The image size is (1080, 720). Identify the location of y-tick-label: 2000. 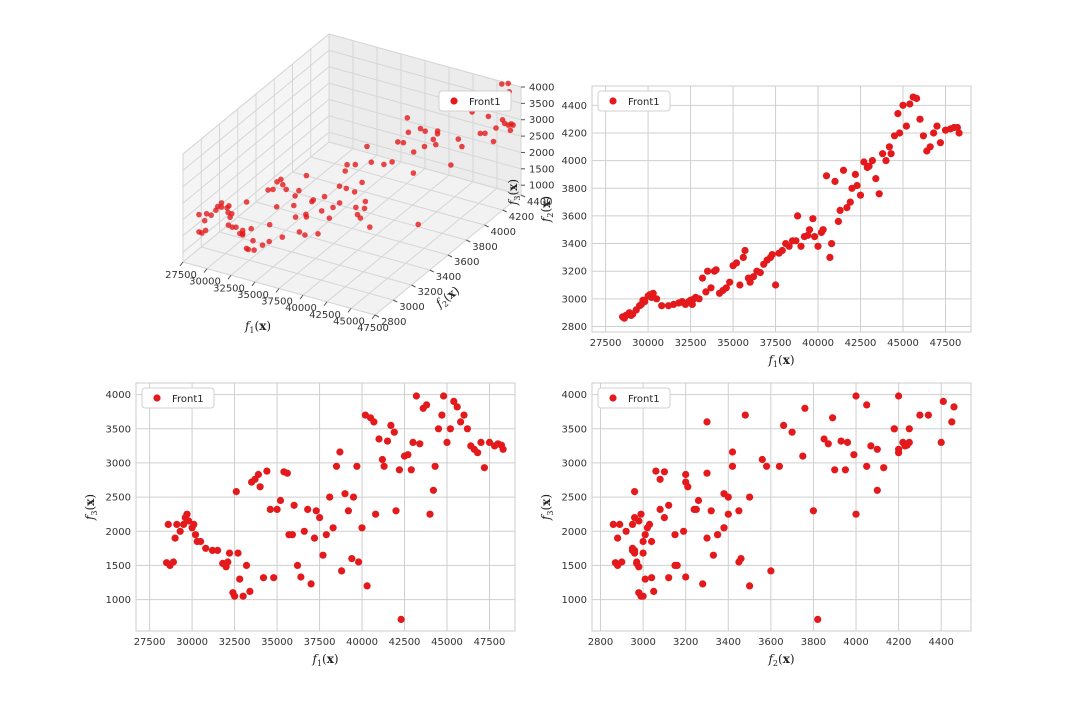
(118, 532).